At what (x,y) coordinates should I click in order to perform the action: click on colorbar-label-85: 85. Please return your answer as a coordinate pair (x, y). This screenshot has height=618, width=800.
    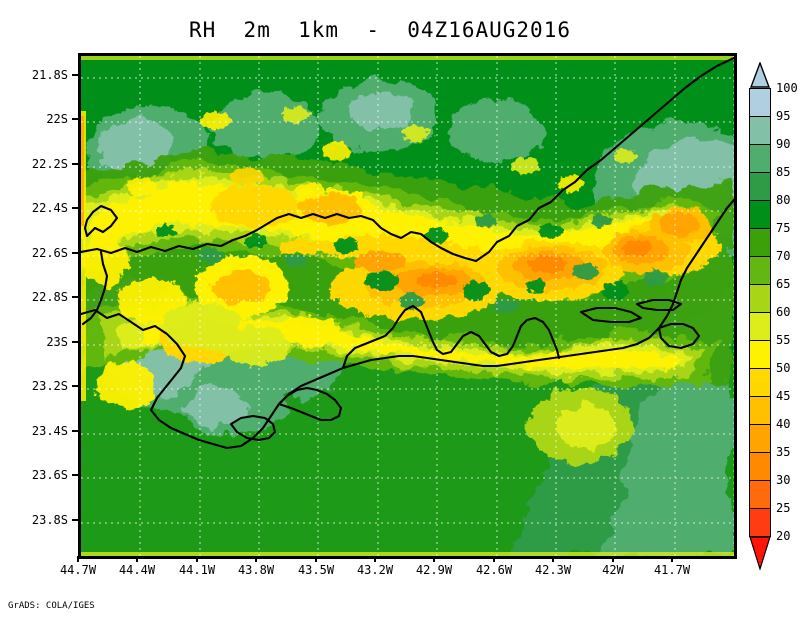
    Looking at the image, I should click on (783, 172).